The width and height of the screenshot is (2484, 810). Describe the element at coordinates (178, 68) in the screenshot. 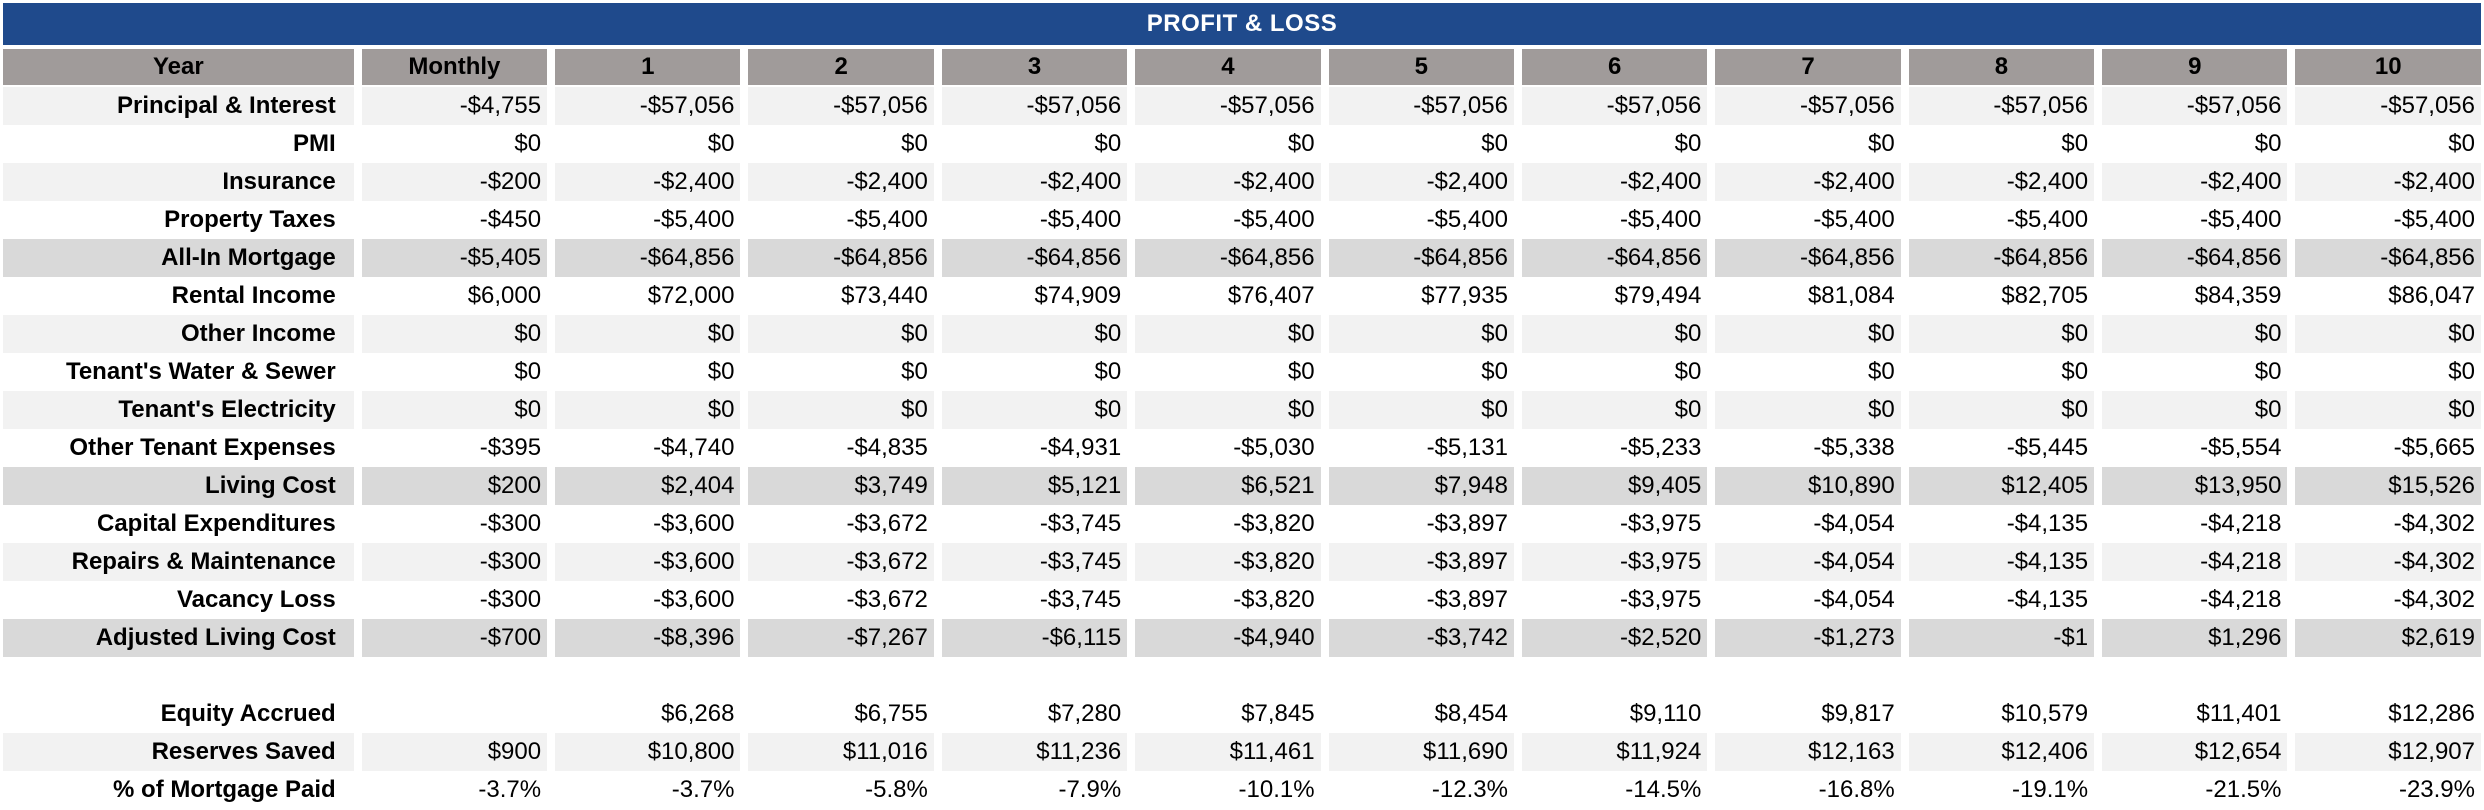

I see `header-year: Year` at that location.